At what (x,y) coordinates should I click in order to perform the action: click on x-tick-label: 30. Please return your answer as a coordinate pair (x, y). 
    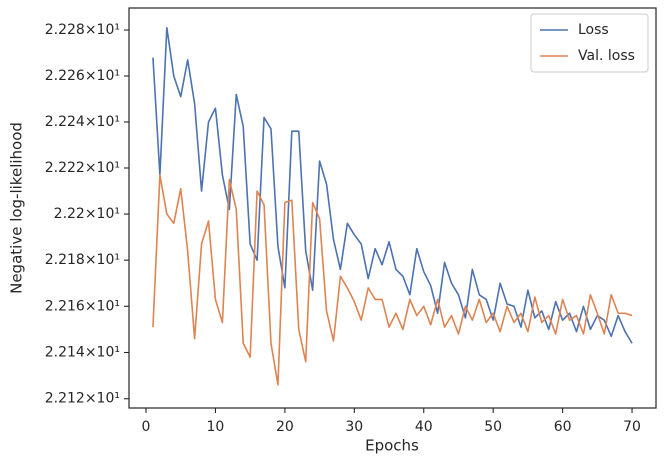
    Looking at the image, I should click on (354, 427).